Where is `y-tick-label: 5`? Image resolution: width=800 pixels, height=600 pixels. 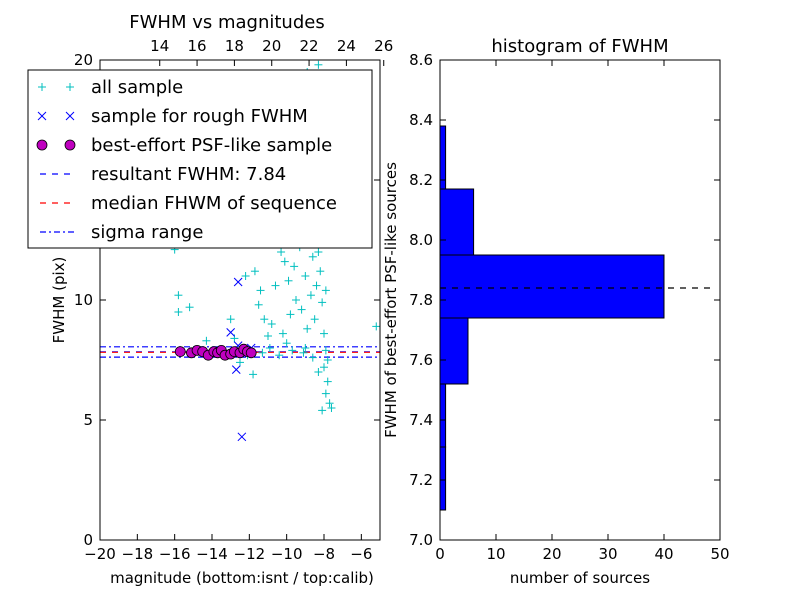
y-tick-label: 5 is located at coordinates (88, 420).